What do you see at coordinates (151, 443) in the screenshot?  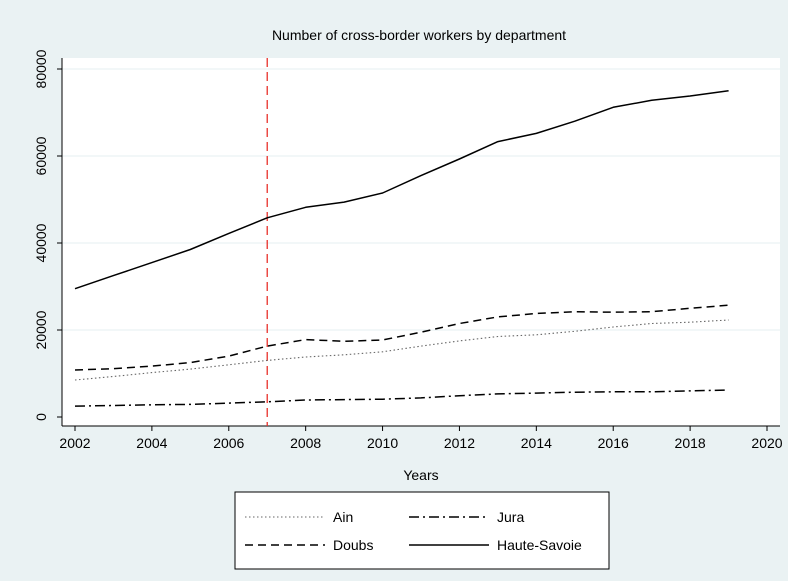 I see `x-tick-label: 2004` at bounding box center [151, 443].